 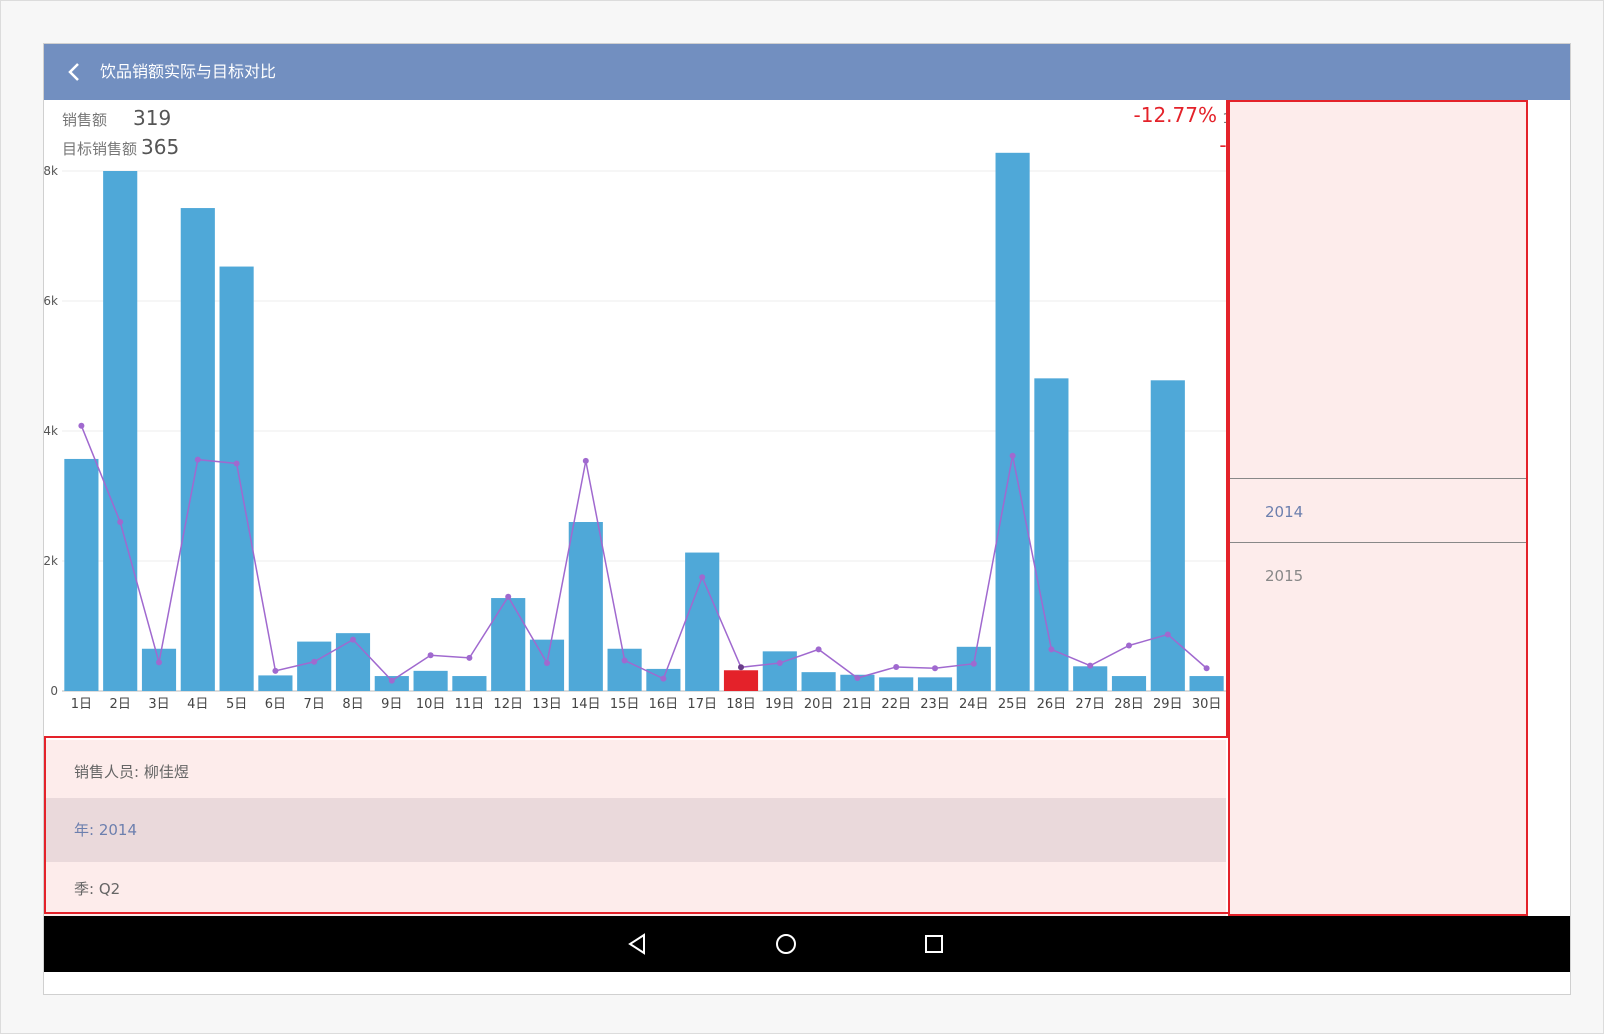 What do you see at coordinates (786, 944) in the screenshot?
I see `nav-home-icon` at bounding box center [786, 944].